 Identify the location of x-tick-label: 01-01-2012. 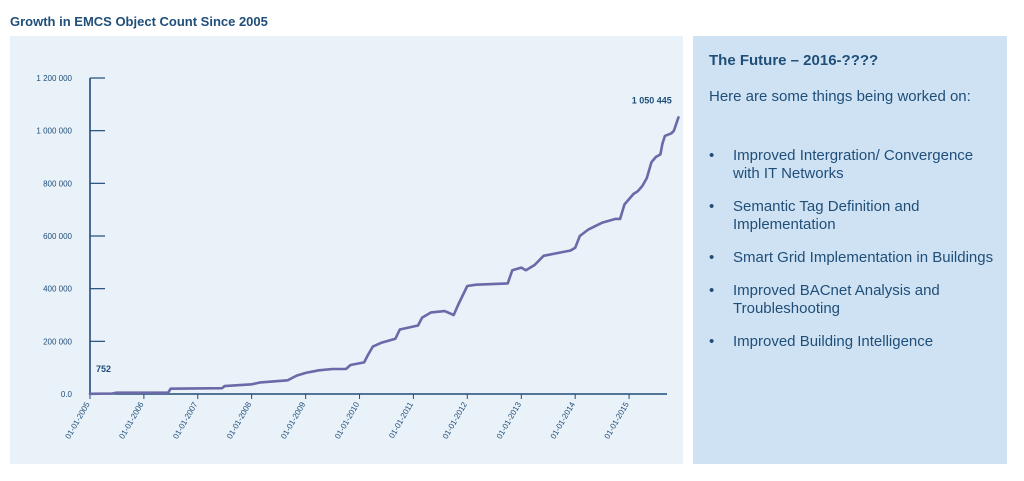
(455, 420).